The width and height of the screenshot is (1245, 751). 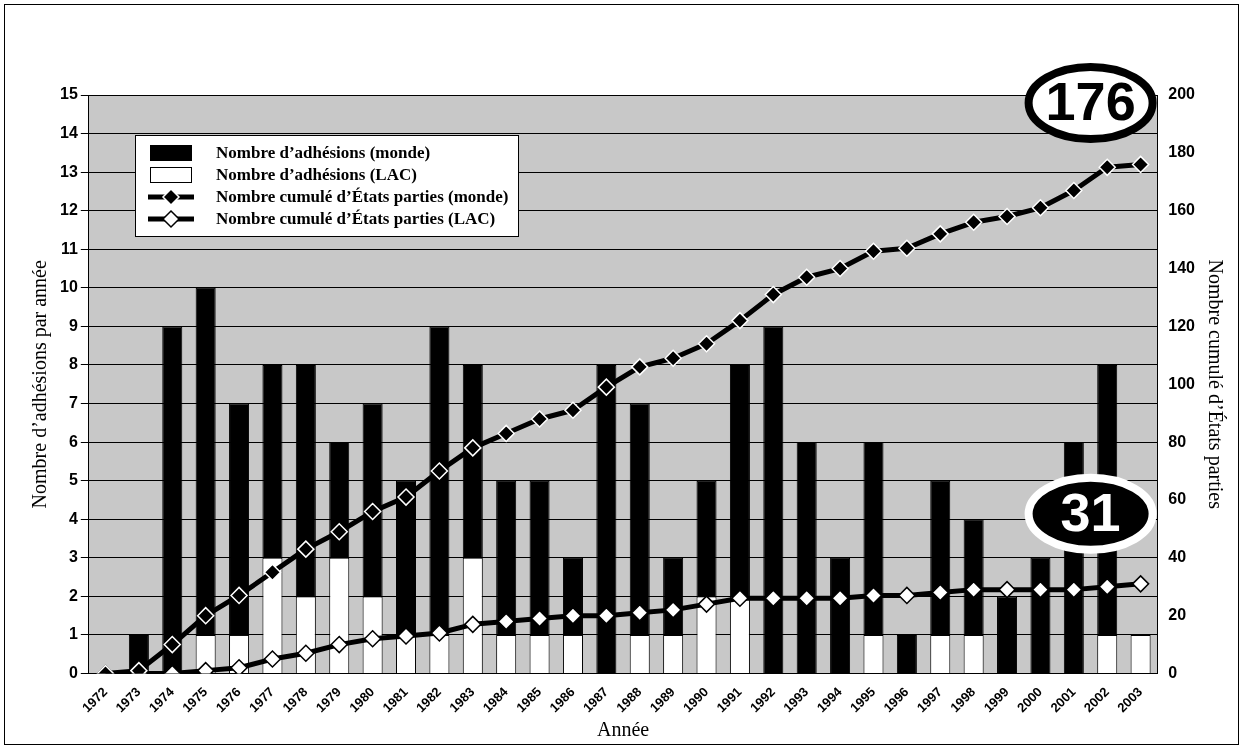 I want to click on y2-tick-label: 180, so click(x=1182, y=152).